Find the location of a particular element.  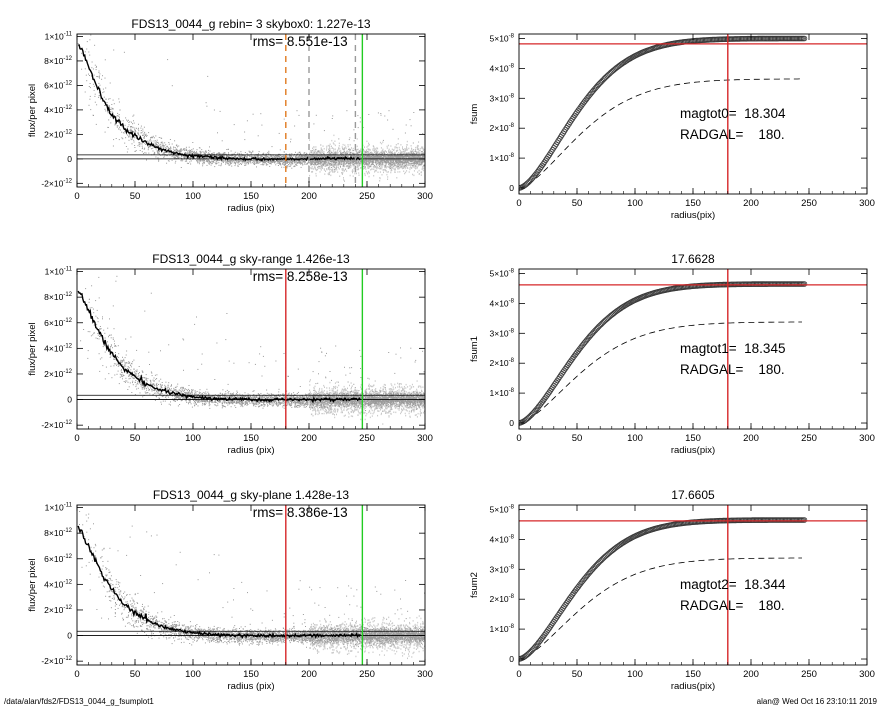

rms-annotation: rms= 8.258e-13 is located at coordinates (300, 276).